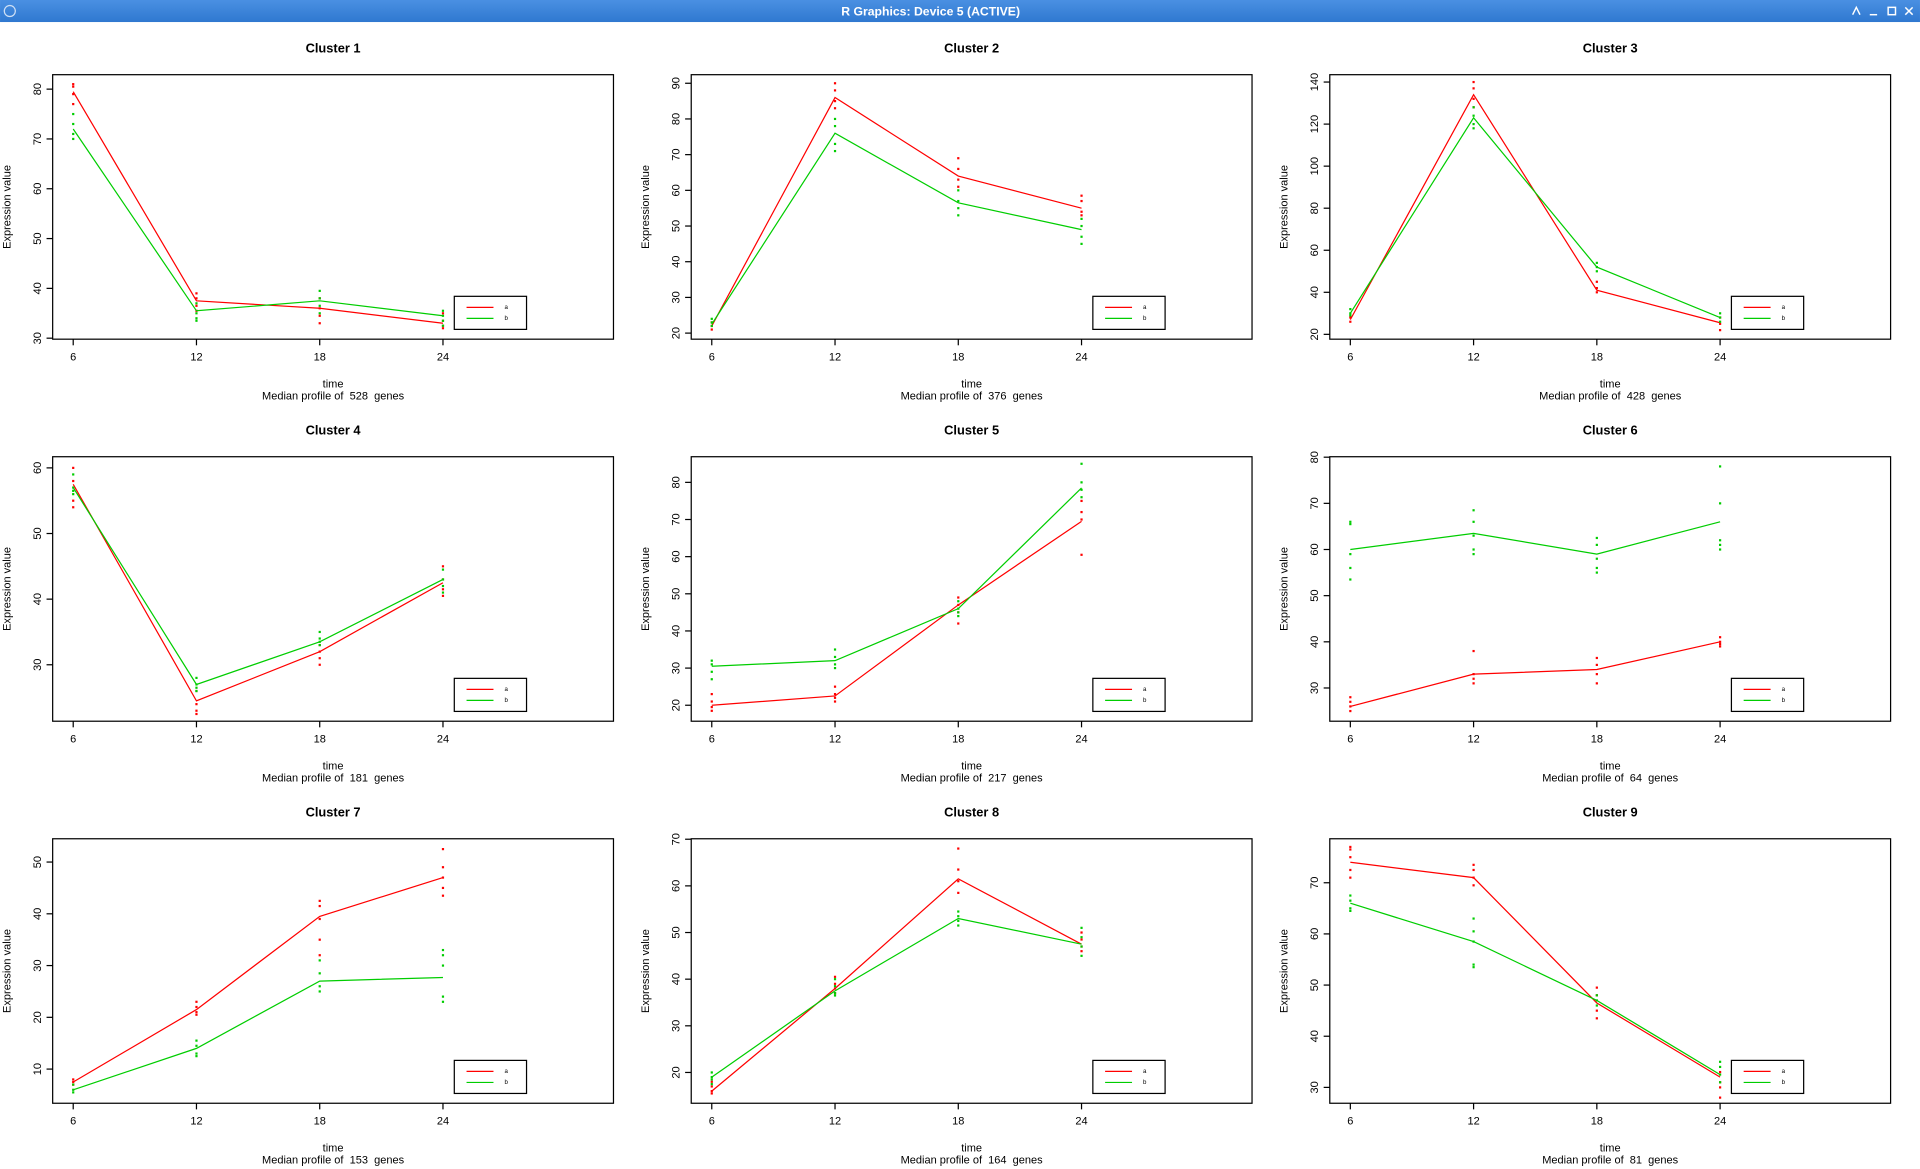  Describe the element at coordinates (1892, 11) in the screenshot. I see `maximize-button` at that location.